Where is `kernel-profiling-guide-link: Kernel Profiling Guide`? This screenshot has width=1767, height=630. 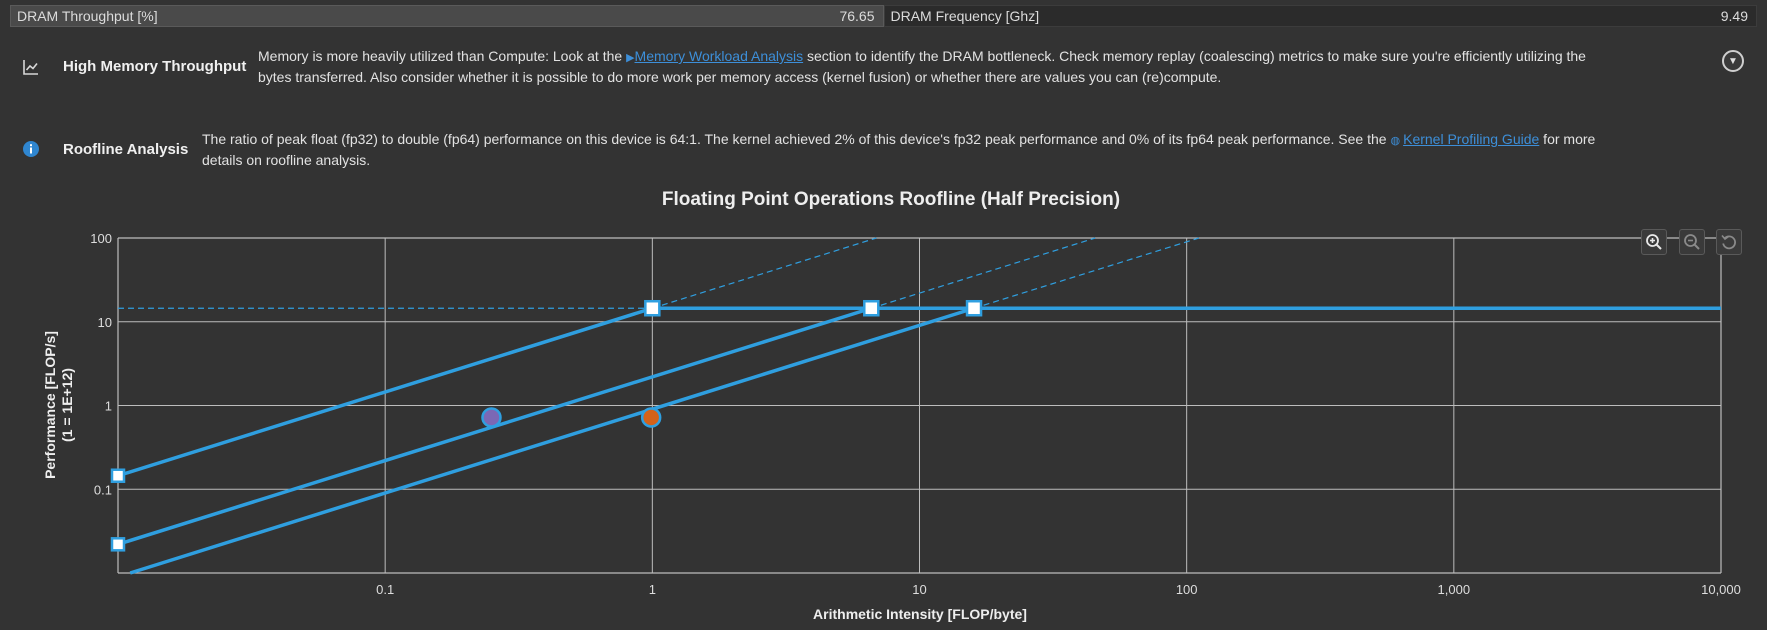 kernel-profiling-guide-link: Kernel Profiling Guide is located at coordinates (1471, 139).